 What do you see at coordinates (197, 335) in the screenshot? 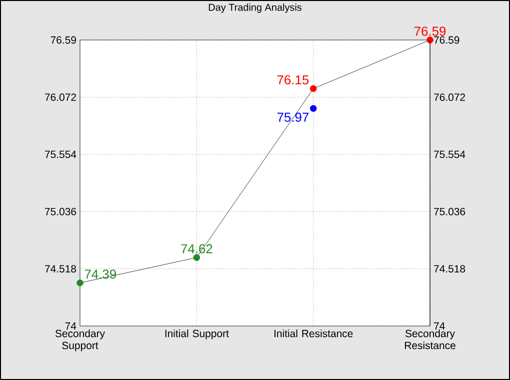
I see `x-tick-label: Initial Support` at bounding box center [197, 335].